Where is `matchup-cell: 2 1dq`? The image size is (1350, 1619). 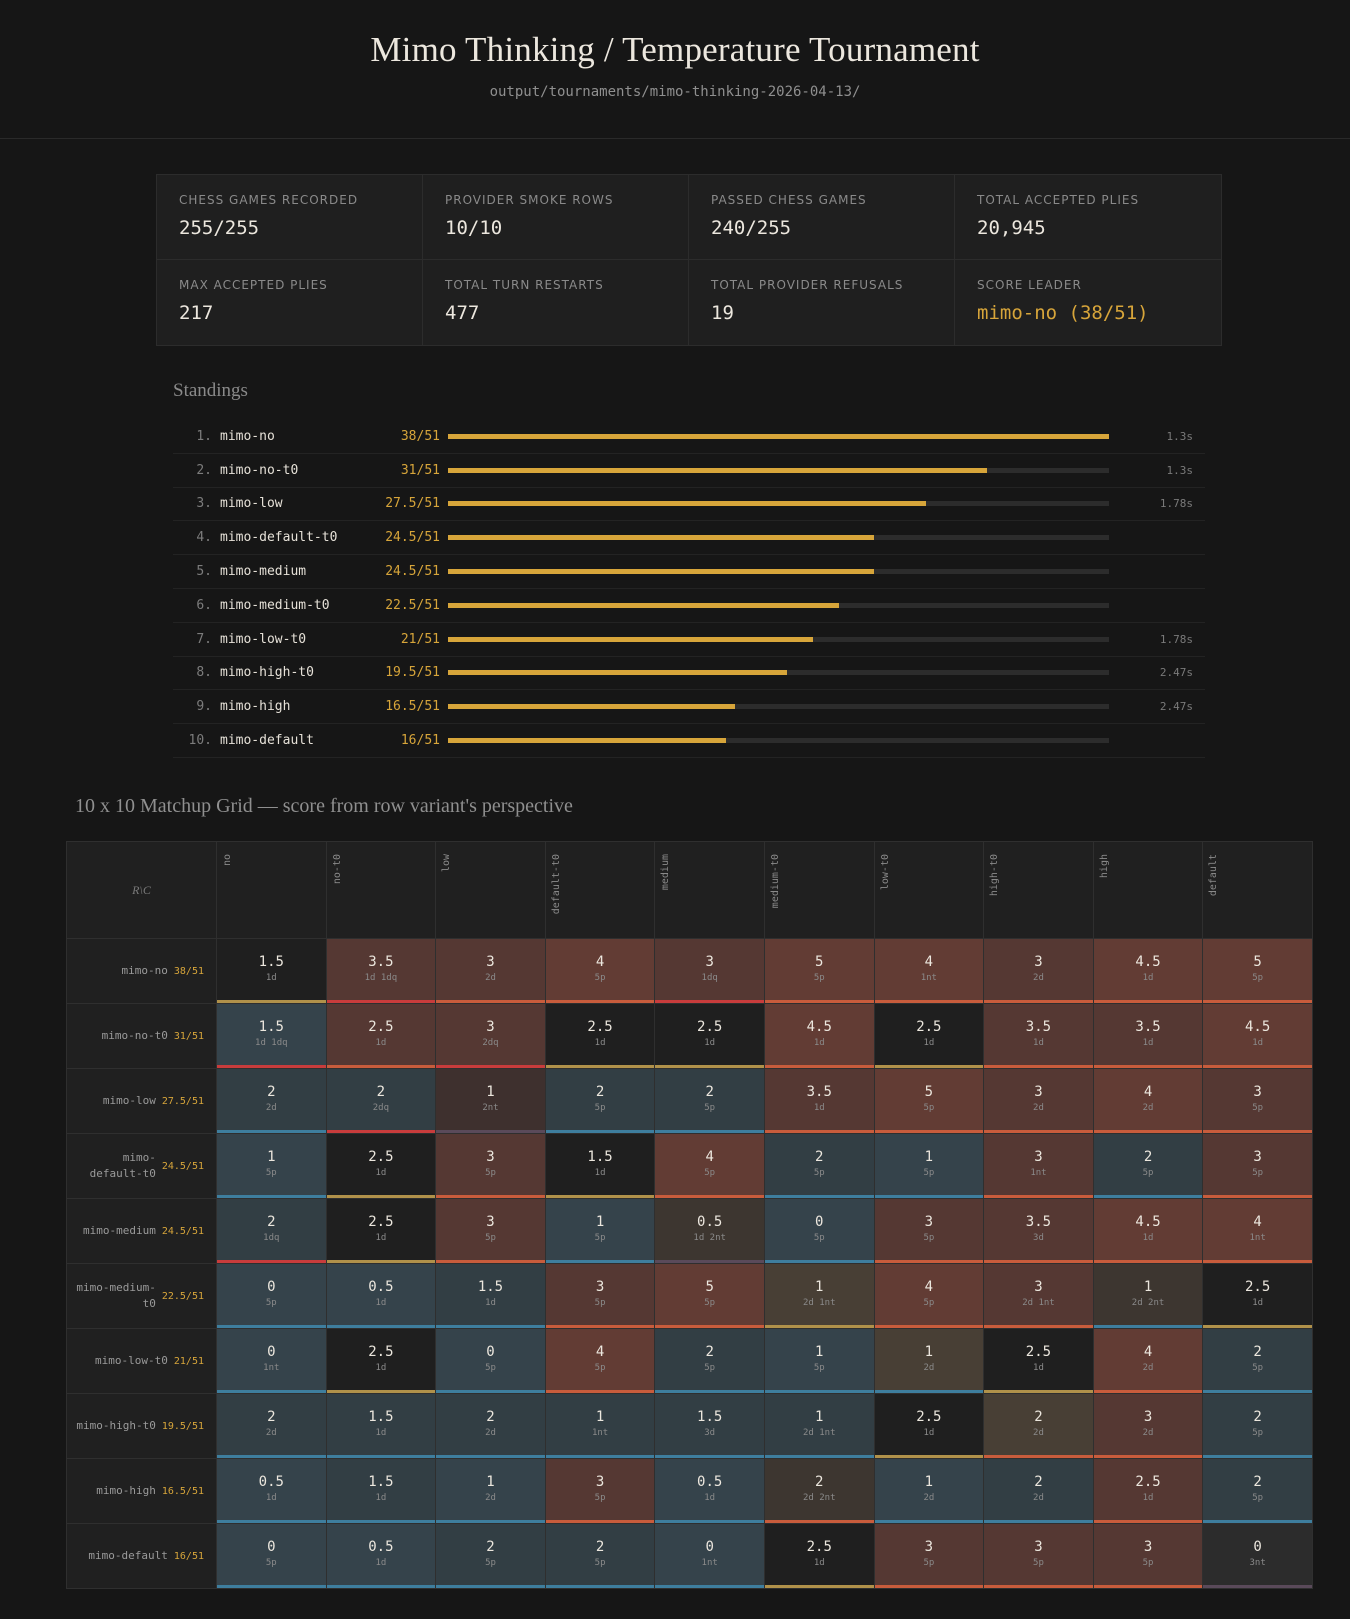
matchup-cell: 2 1dq is located at coordinates (271, 1231).